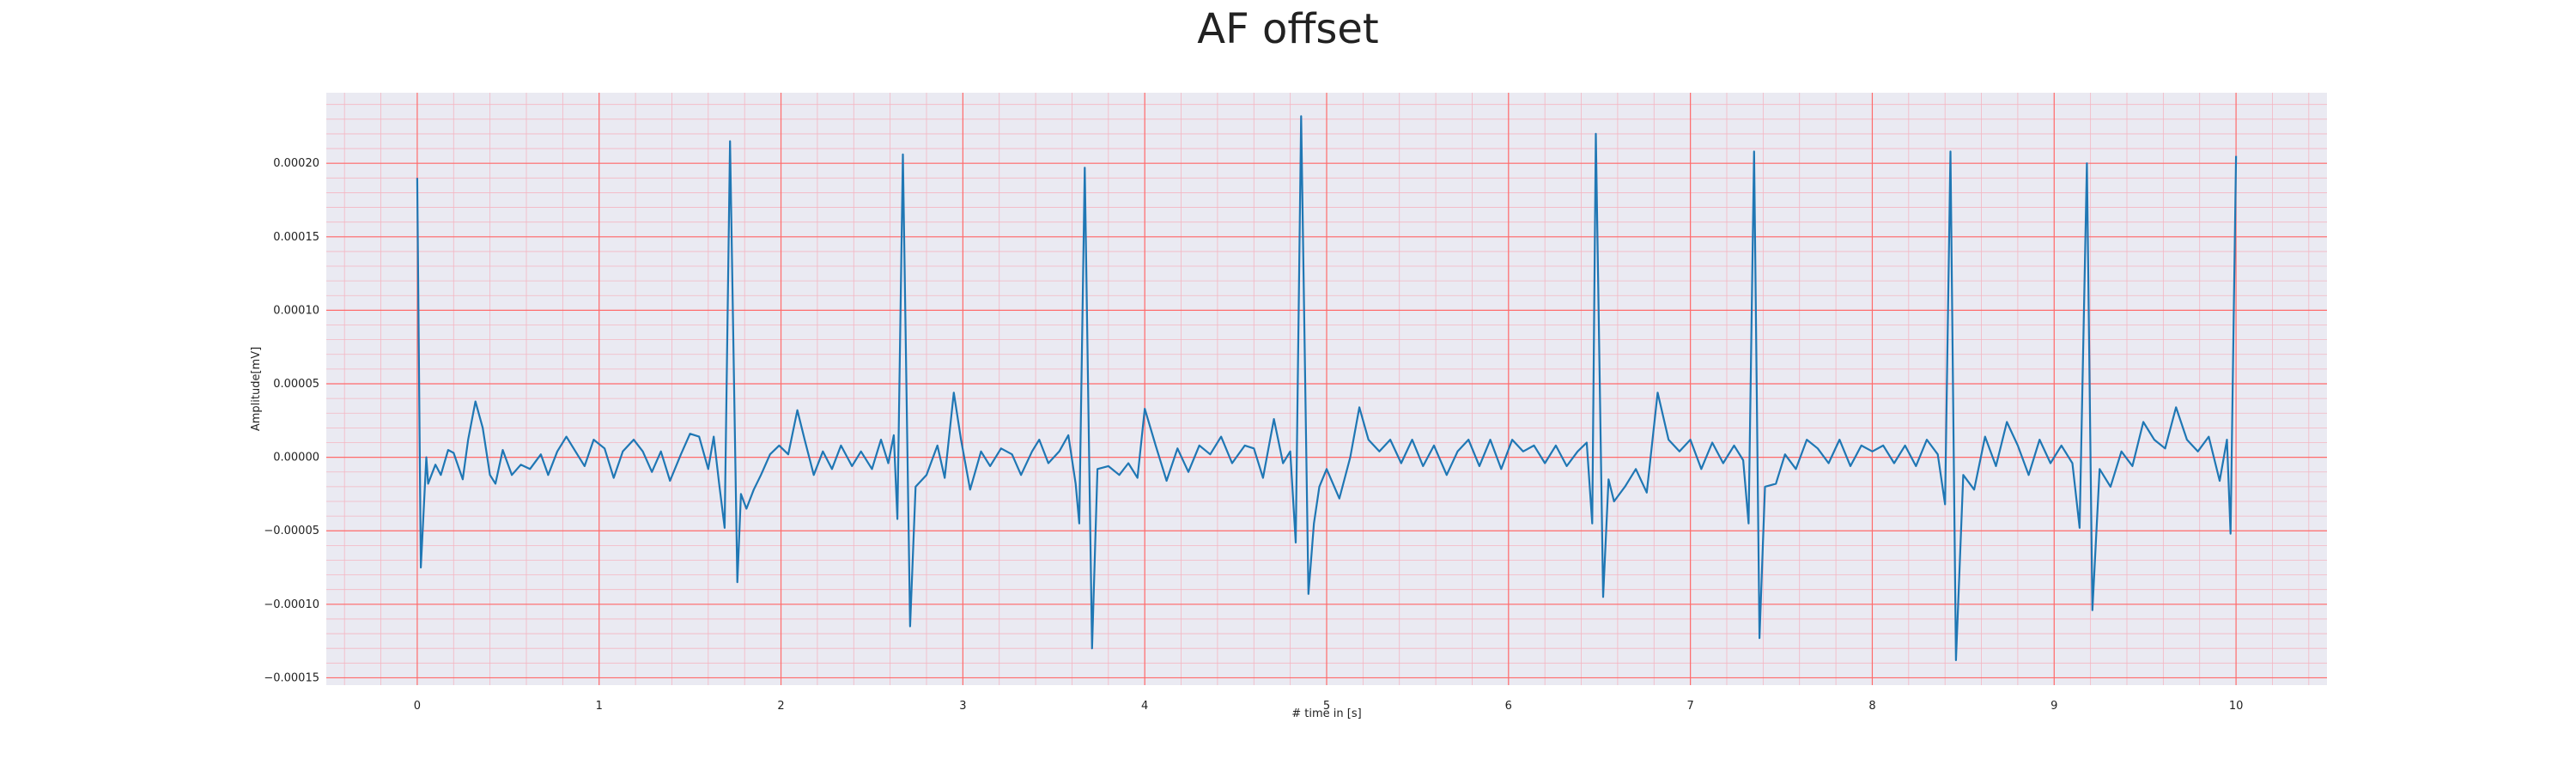 The image size is (2576, 777). What do you see at coordinates (291, 677) in the screenshot?
I see `y-tick-label: −0.00015` at bounding box center [291, 677].